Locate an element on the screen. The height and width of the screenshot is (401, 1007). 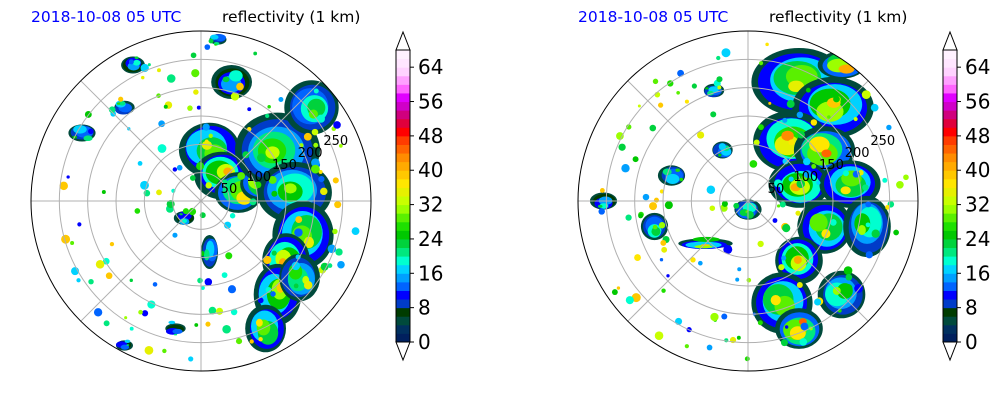
colorbar-tick-label: 24 is located at coordinates (977, 239).